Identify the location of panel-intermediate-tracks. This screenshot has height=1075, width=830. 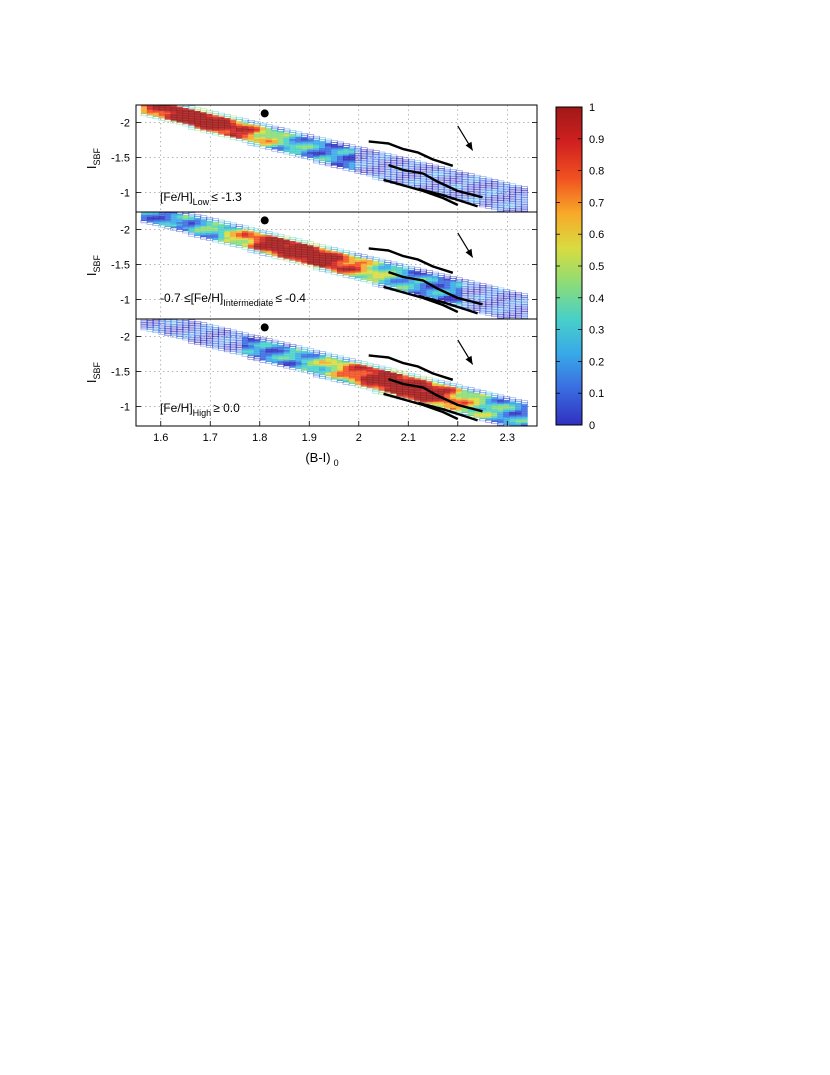
(425, 281).